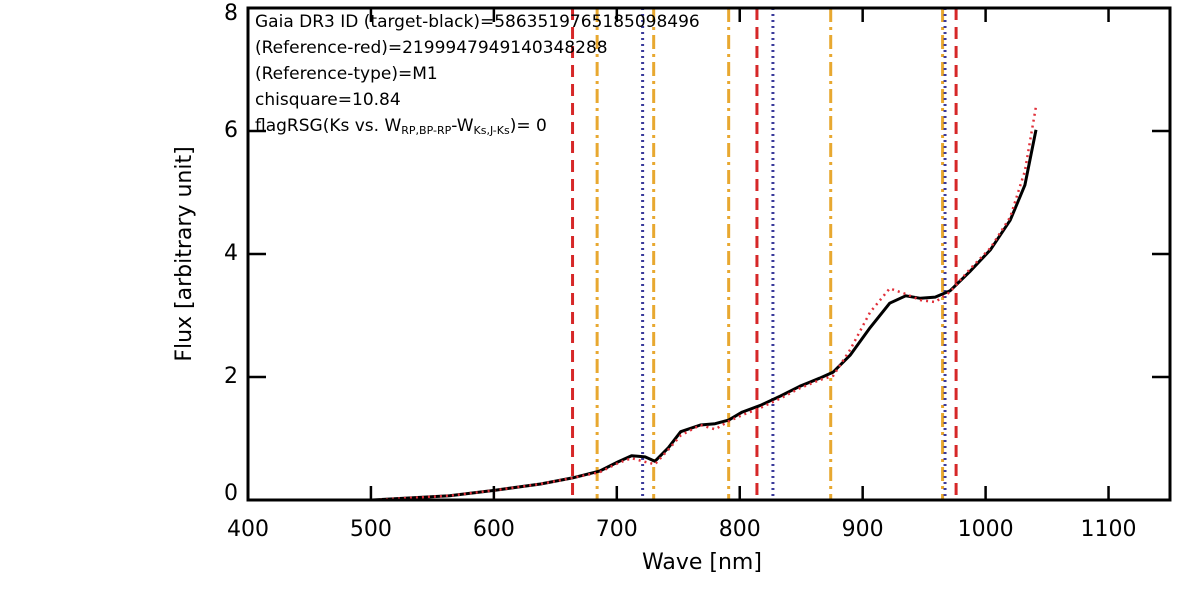  What do you see at coordinates (346, 74) in the screenshot?
I see `annotation: (Reference-type)=M1` at bounding box center [346, 74].